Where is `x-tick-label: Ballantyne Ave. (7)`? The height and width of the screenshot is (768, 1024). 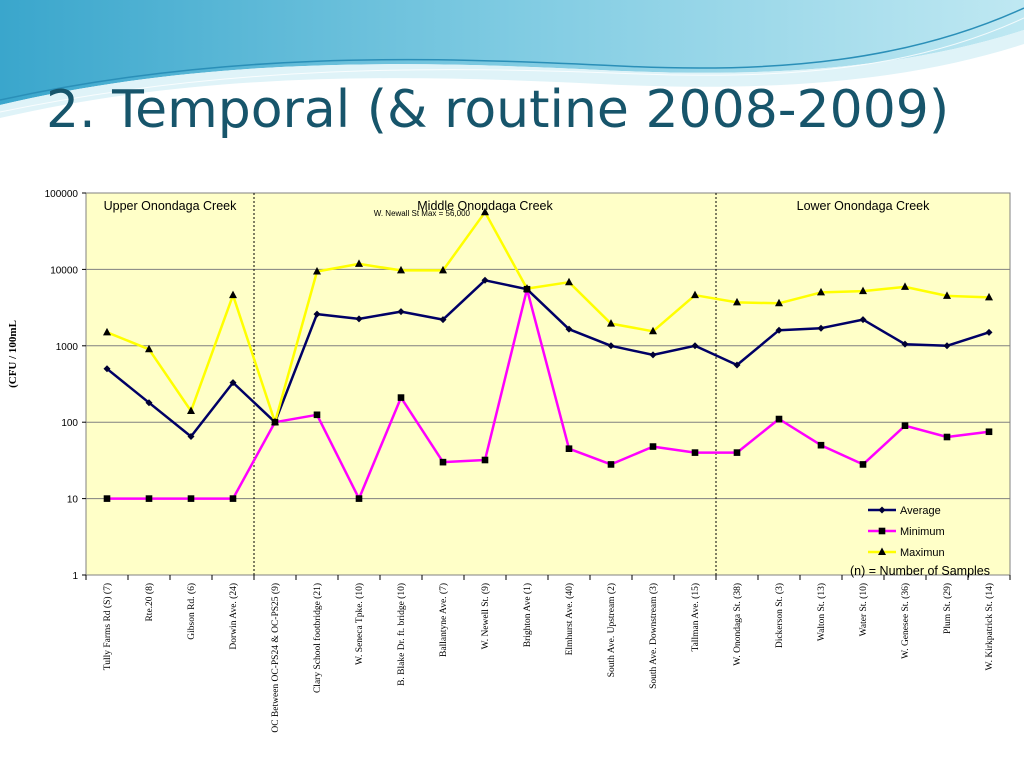
x-tick-label: Ballantyne Ave. (7) is located at coordinates (443, 620).